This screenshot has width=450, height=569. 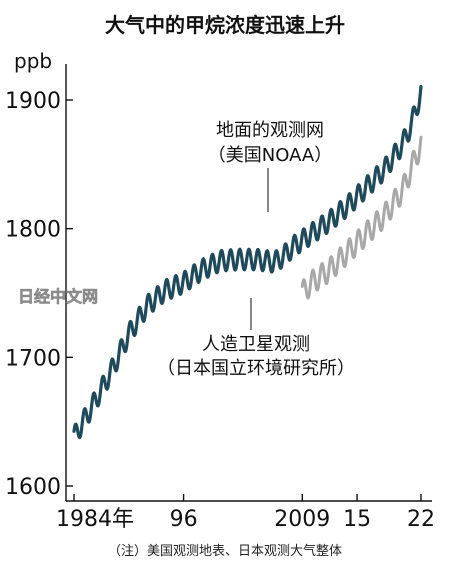 I want to click on x-tick-label: 1984年, so click(x=95, y=519).